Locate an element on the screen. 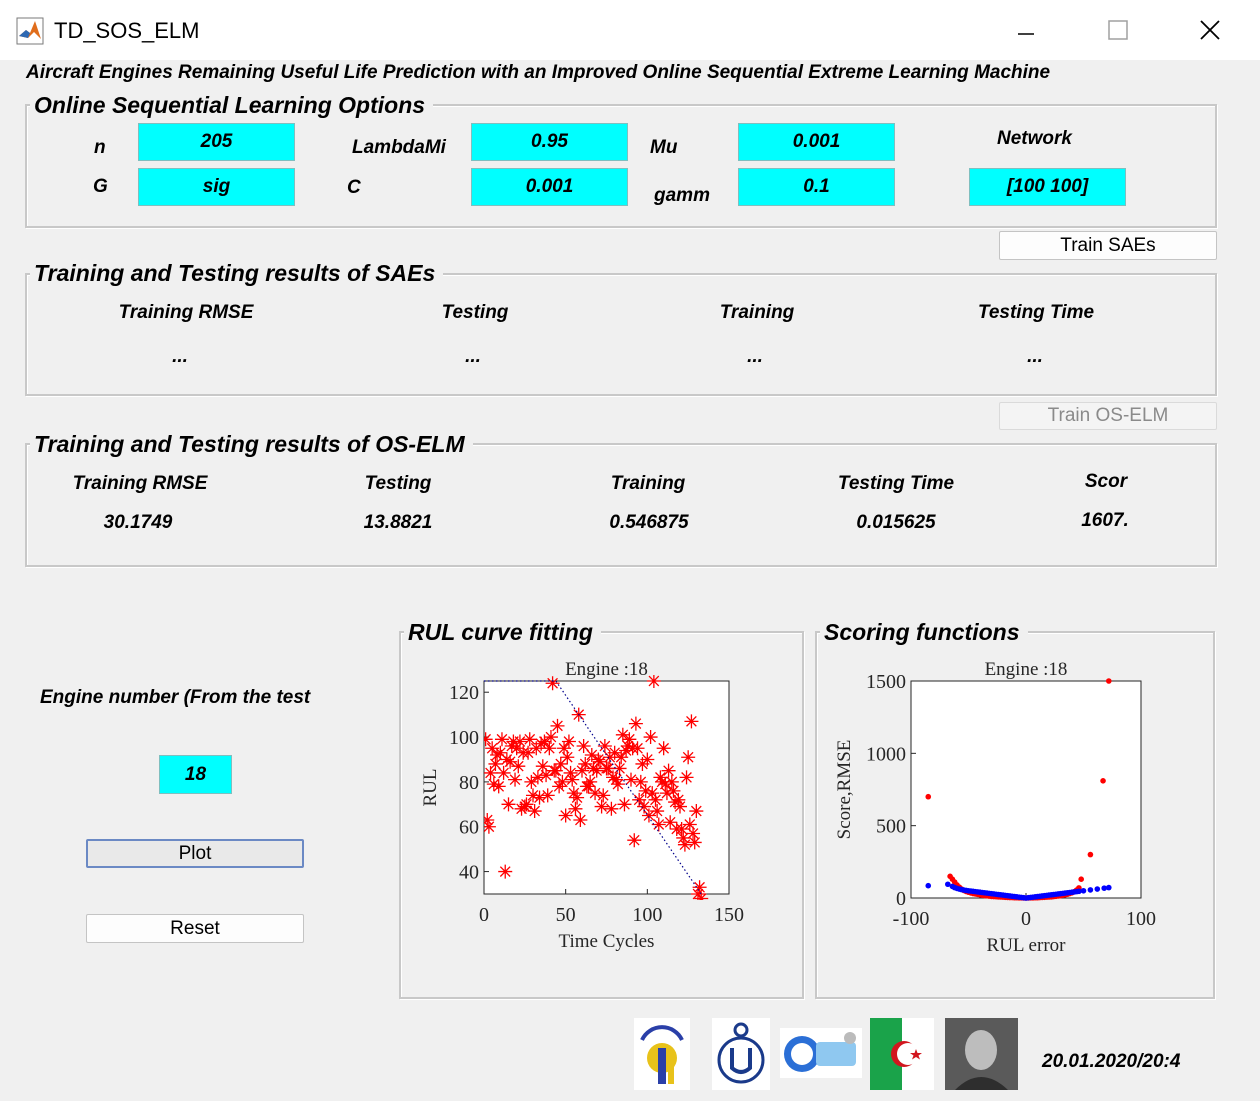 The image size is (1260, 1101). mu-label: Mu is located at coordinates (664, 147).